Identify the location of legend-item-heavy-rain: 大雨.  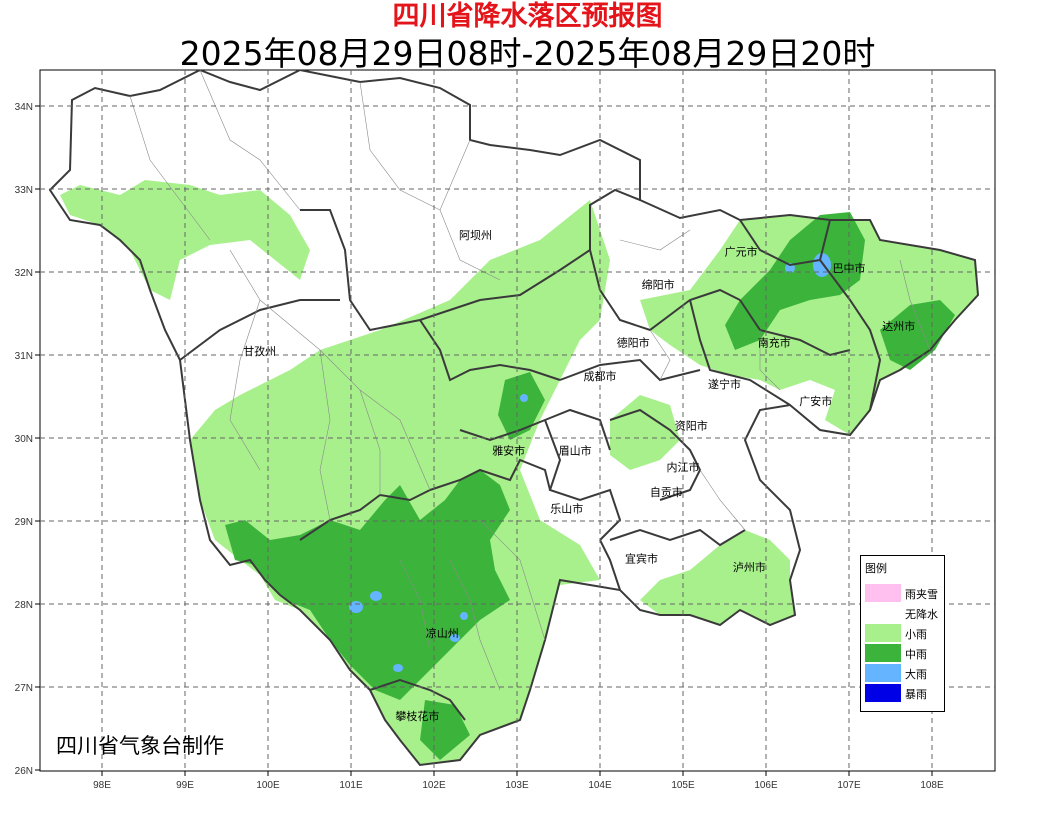
(904, 673).